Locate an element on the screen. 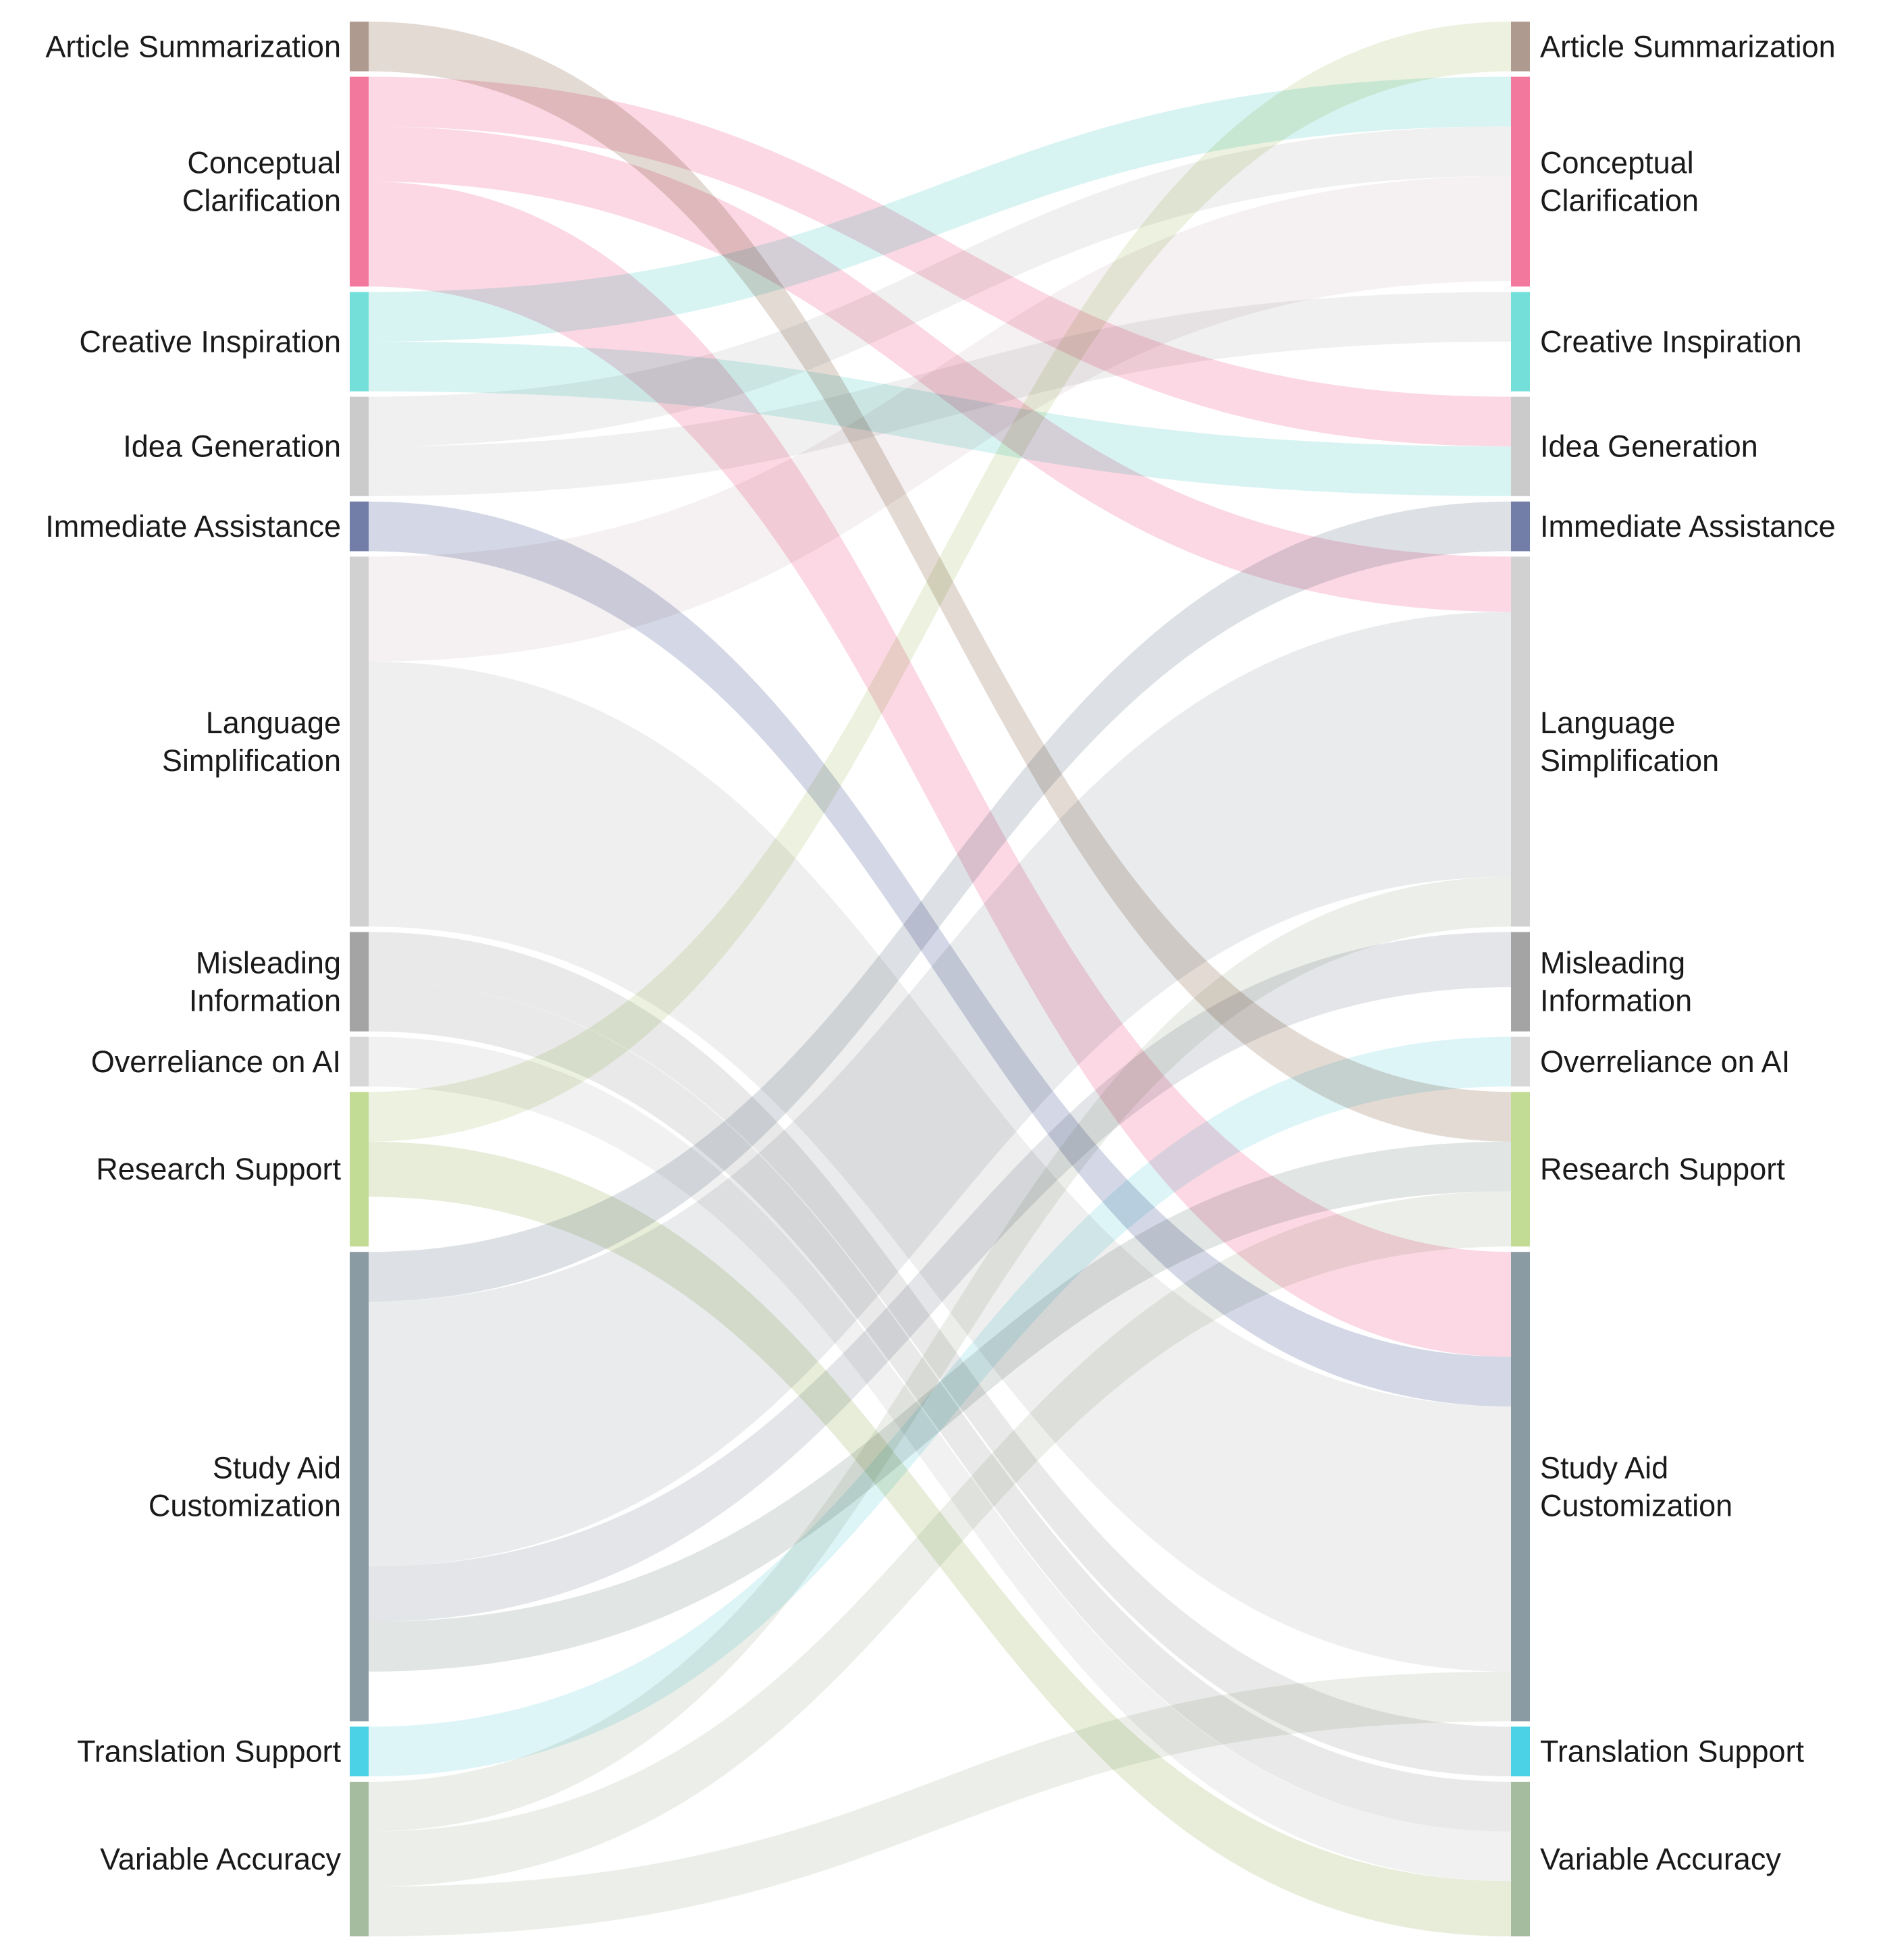  left-node-bar-translation-support is located at coordinates (359, 1751).